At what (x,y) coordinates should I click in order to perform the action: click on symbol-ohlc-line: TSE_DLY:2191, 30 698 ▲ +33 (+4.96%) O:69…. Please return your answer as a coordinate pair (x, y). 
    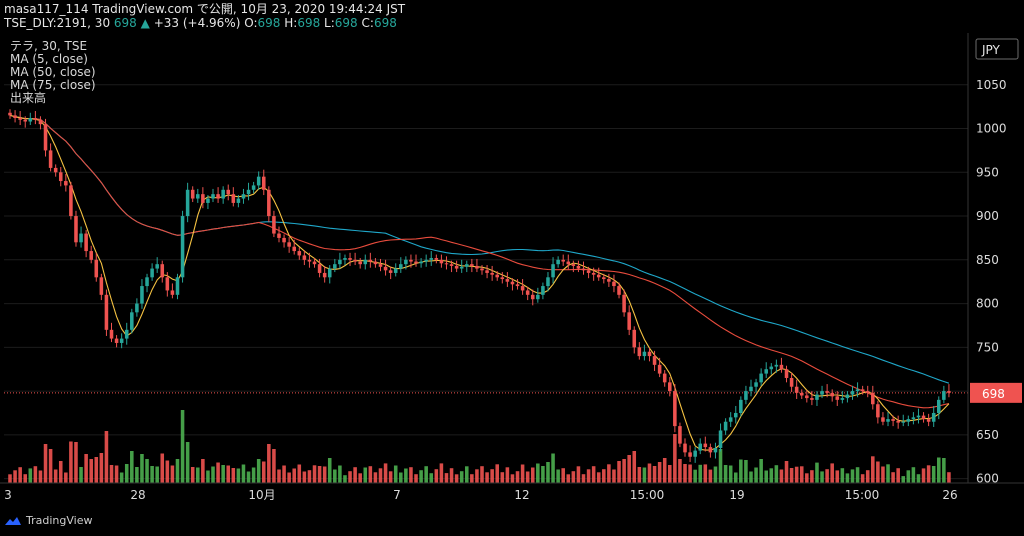
    Looking at the image, I should click on (200, 23).